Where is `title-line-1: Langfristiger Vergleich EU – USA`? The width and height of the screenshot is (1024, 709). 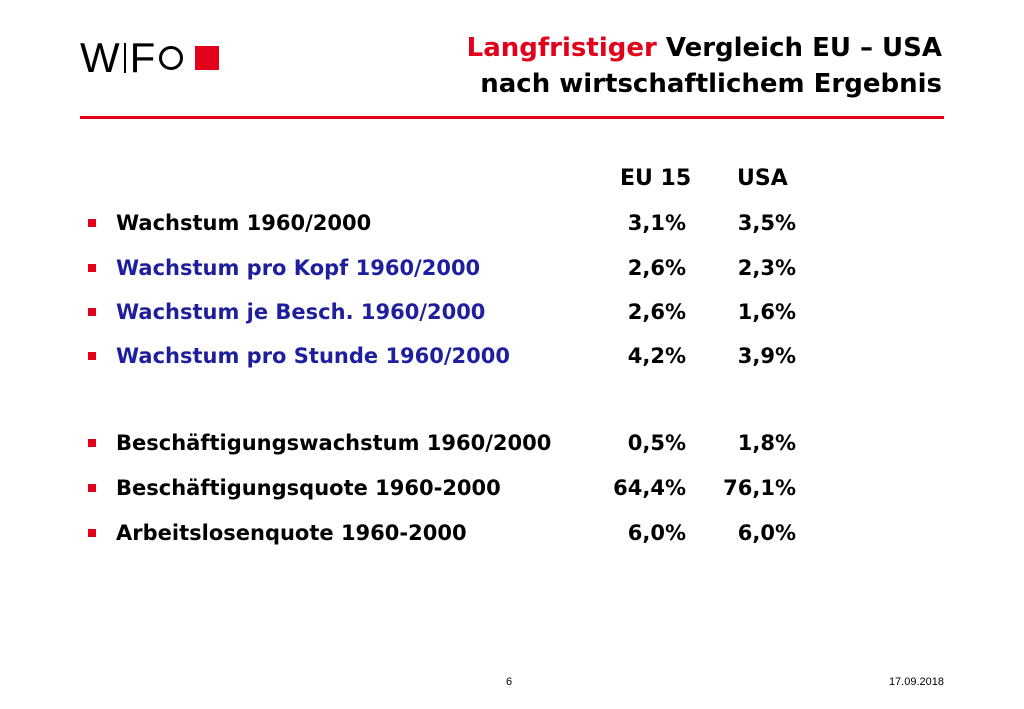 title-line-1: Langfristiger Vergleich EU – USA is located at coordinates (704, 48).